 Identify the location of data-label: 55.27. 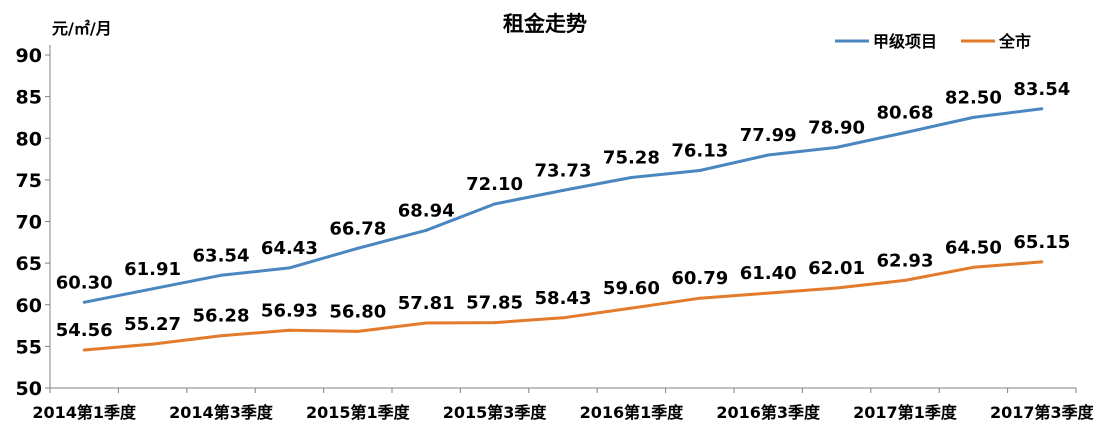
(152, 324).